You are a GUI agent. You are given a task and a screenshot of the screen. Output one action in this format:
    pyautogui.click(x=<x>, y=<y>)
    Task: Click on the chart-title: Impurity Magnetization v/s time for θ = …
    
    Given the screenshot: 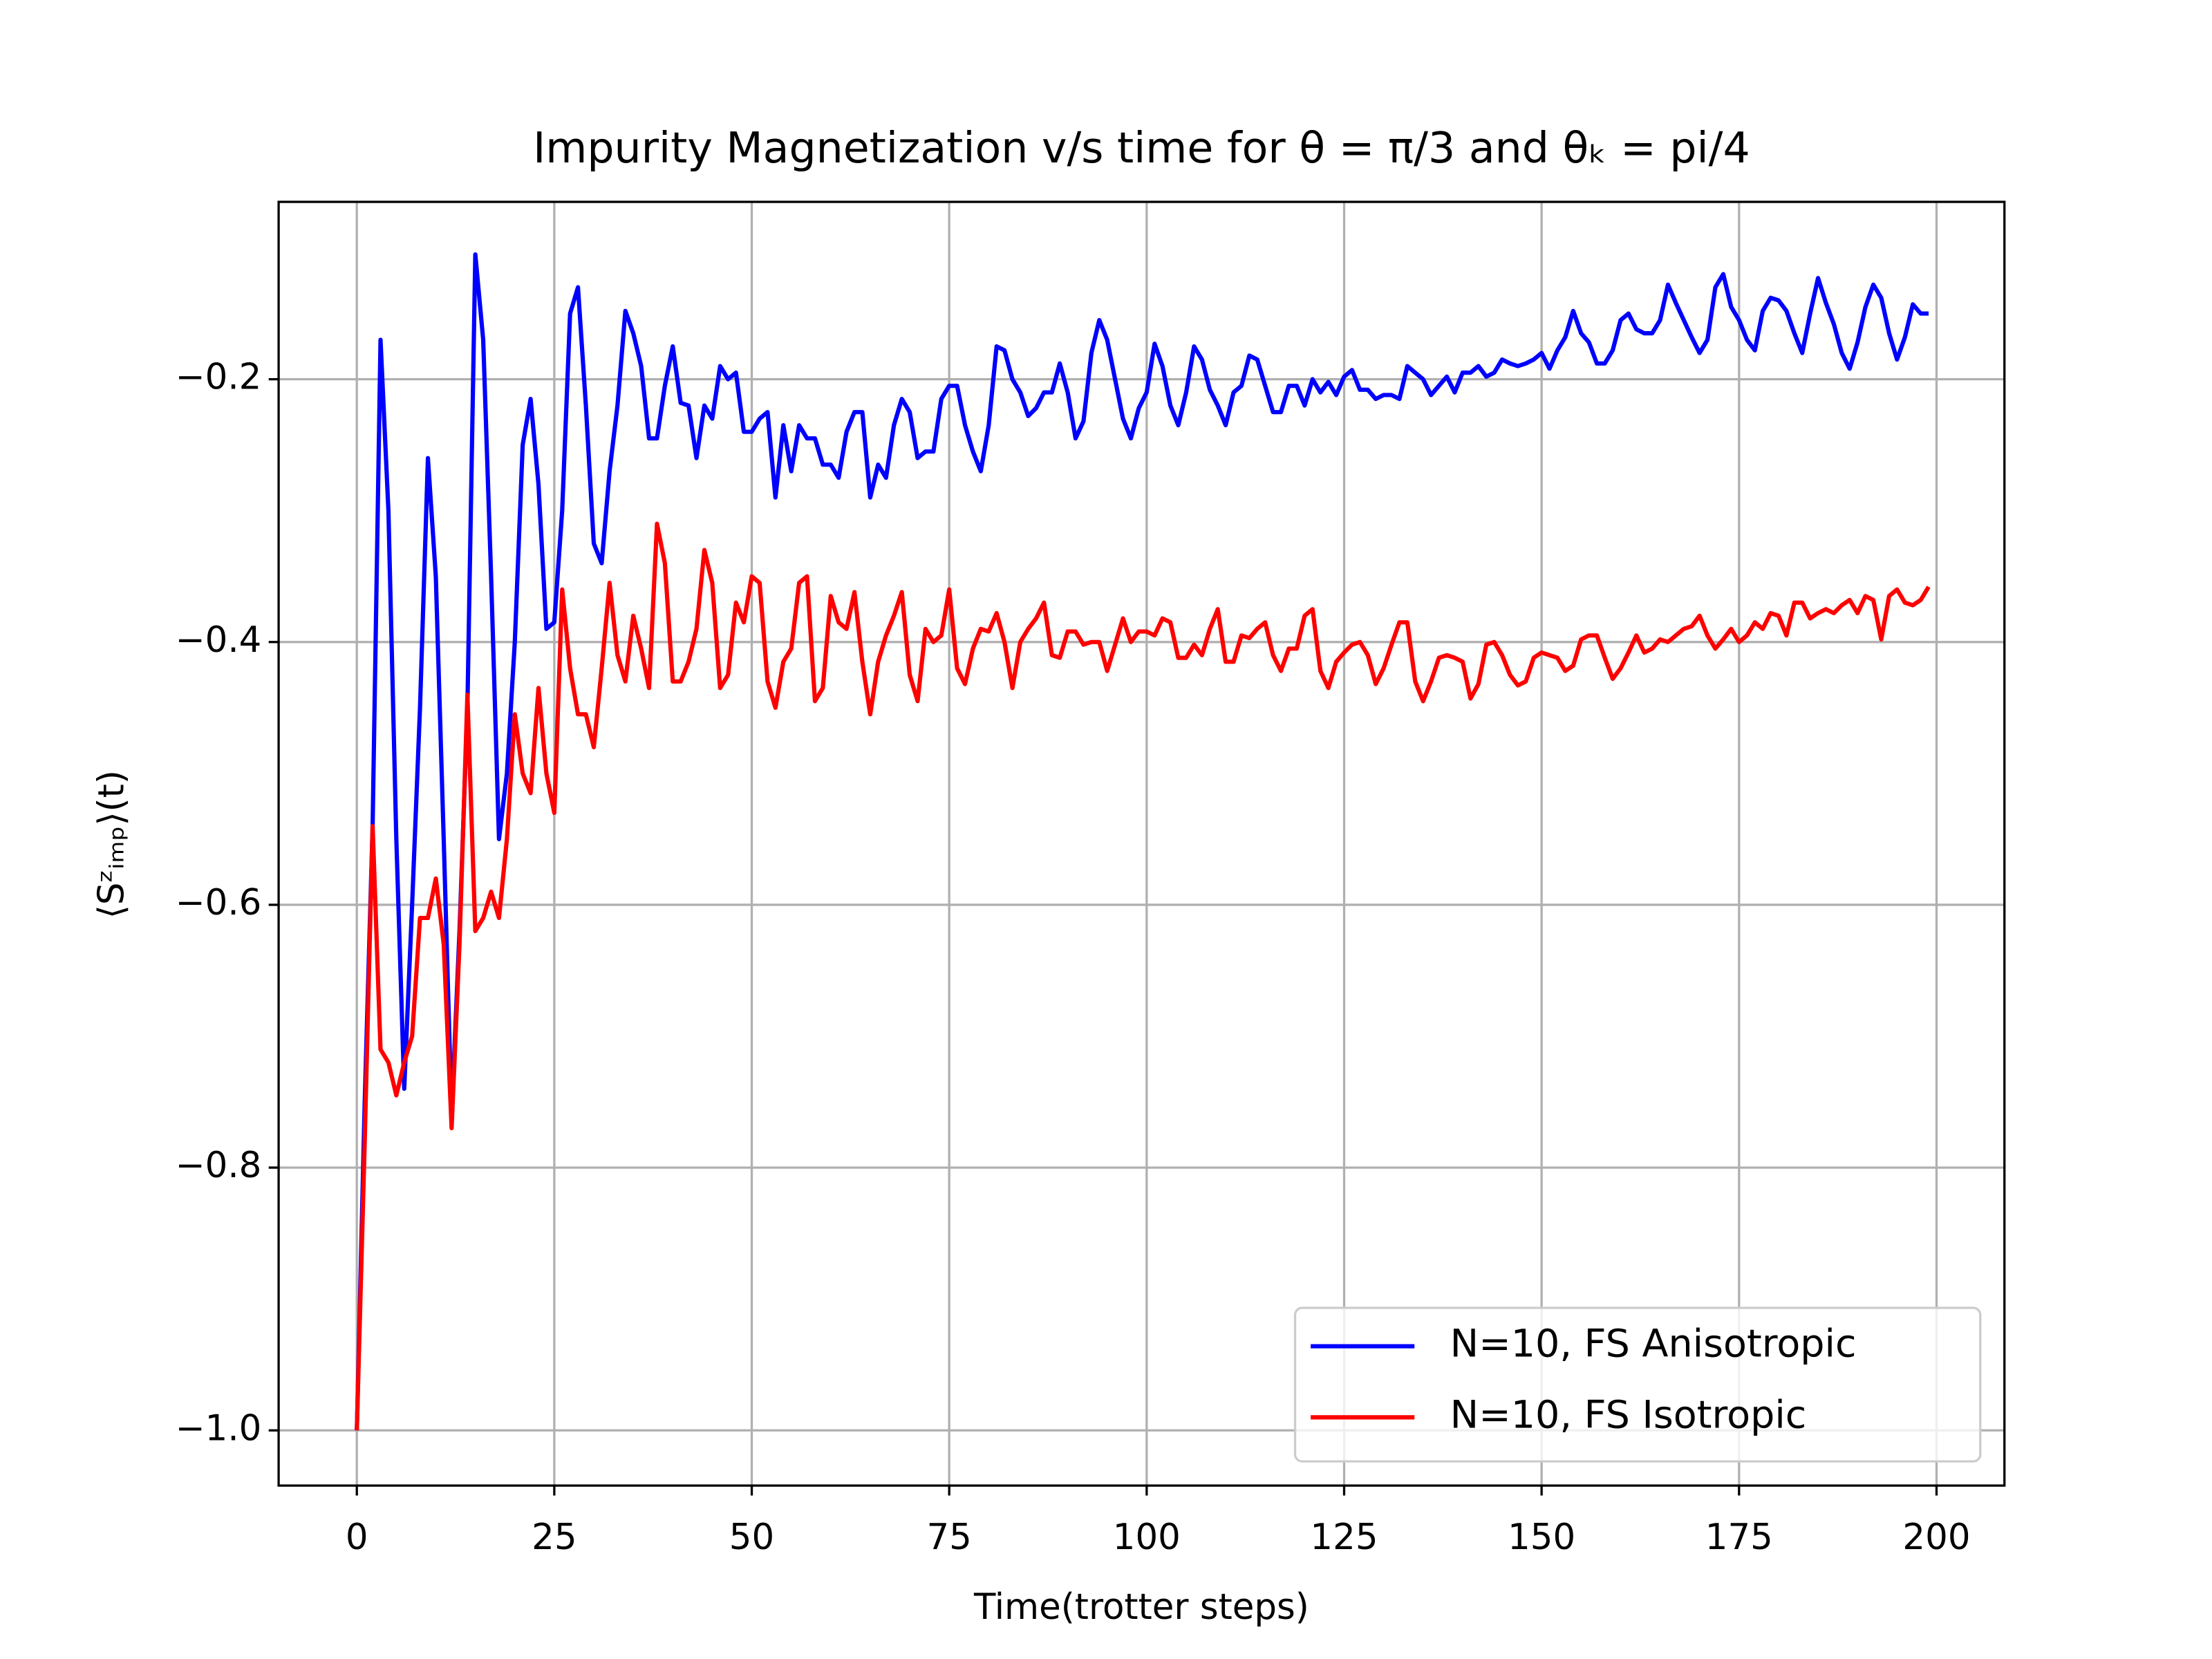 What is the action you would take?
    pyautogui.click(x=1141, y=148)
    